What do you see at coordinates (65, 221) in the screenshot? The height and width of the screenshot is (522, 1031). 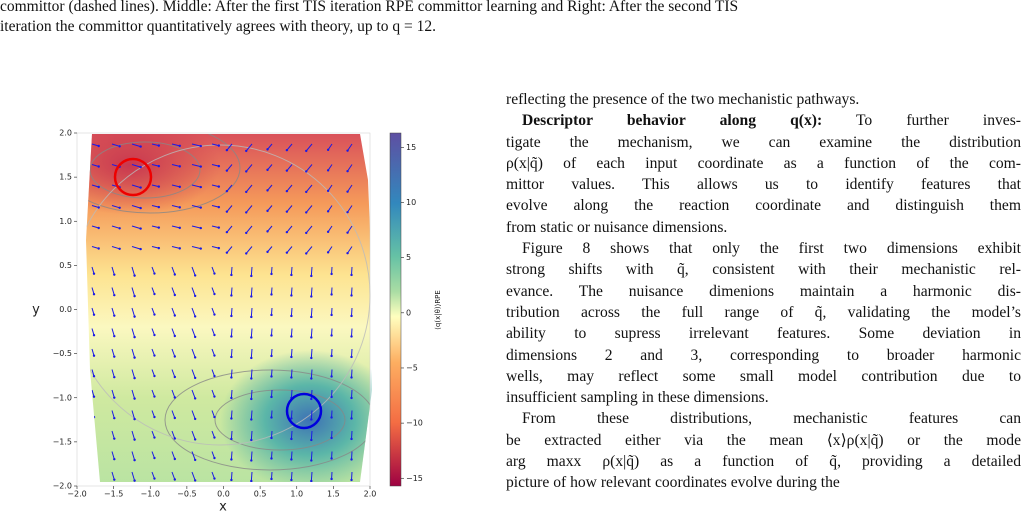 I see `y-tick-label: 1.0` at bounding box center [65, 221].